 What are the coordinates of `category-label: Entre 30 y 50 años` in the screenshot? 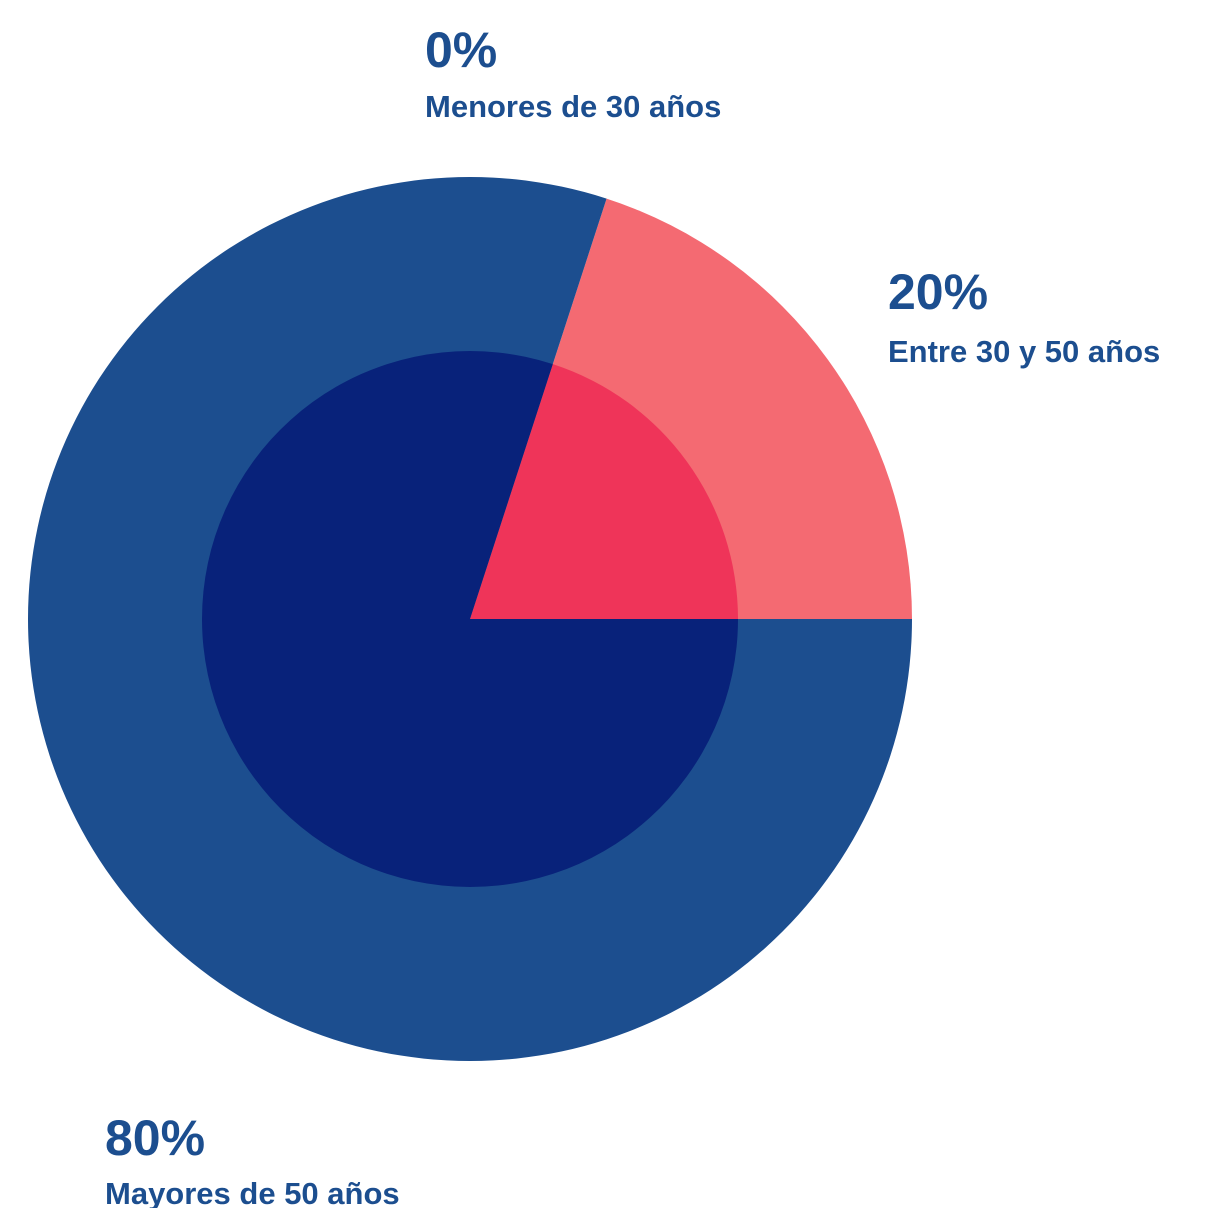 It's located at (1024, 351).